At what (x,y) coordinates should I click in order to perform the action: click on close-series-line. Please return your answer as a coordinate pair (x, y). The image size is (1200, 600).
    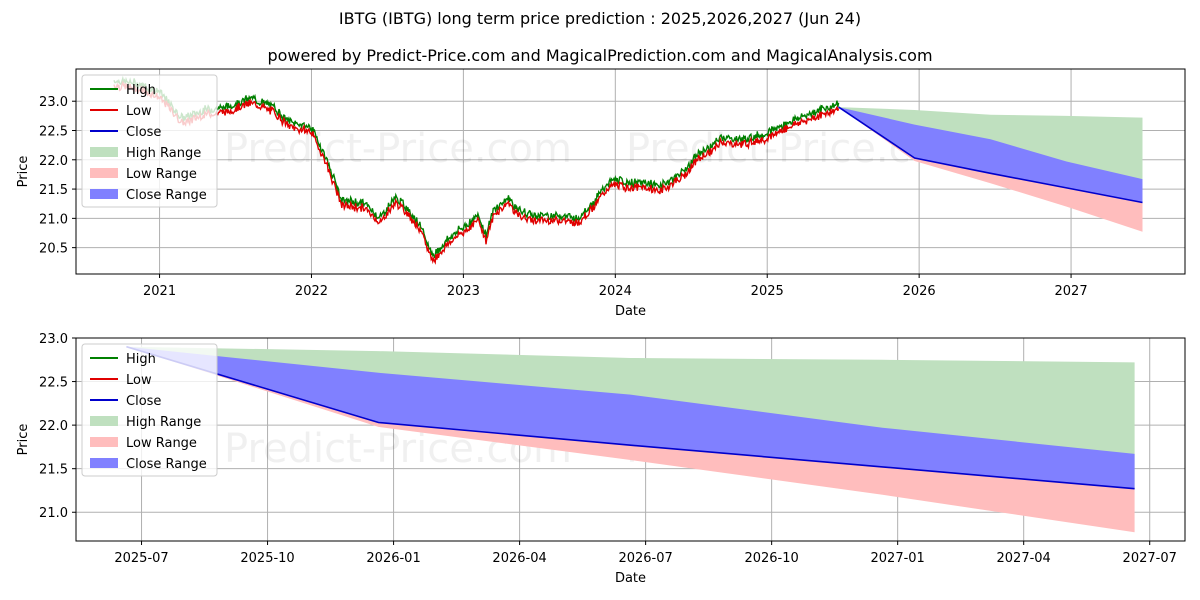
    Looking at the image, I should click on (990, 155).